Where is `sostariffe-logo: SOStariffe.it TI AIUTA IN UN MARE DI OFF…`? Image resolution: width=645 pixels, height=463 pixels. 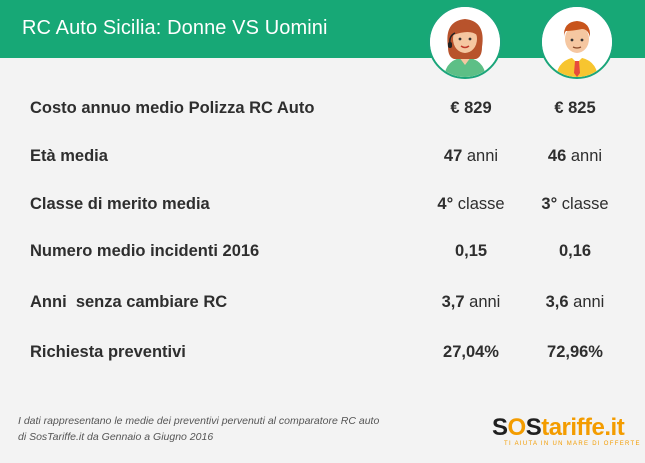 sostariffe-logo: SOStariffe.it TI AIUTA IN UN MARE DI OFF… is located at coordinates (565, 432).